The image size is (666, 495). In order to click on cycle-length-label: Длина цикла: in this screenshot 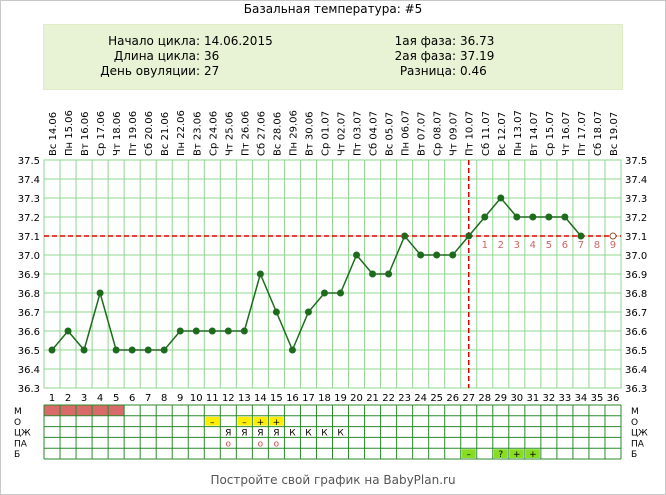, I will do `click(156, 56)`.